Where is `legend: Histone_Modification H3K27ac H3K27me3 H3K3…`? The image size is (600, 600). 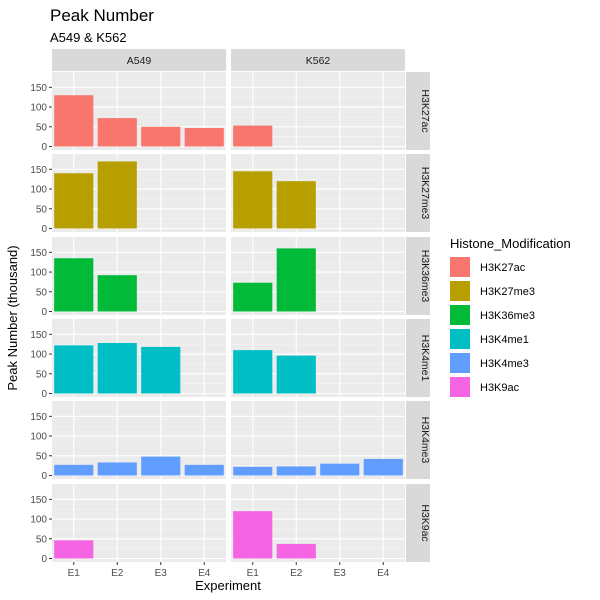 legend: Histone_Modification H3K27ac H3K27me3 H3K3… is located at coordinates (510, 316).